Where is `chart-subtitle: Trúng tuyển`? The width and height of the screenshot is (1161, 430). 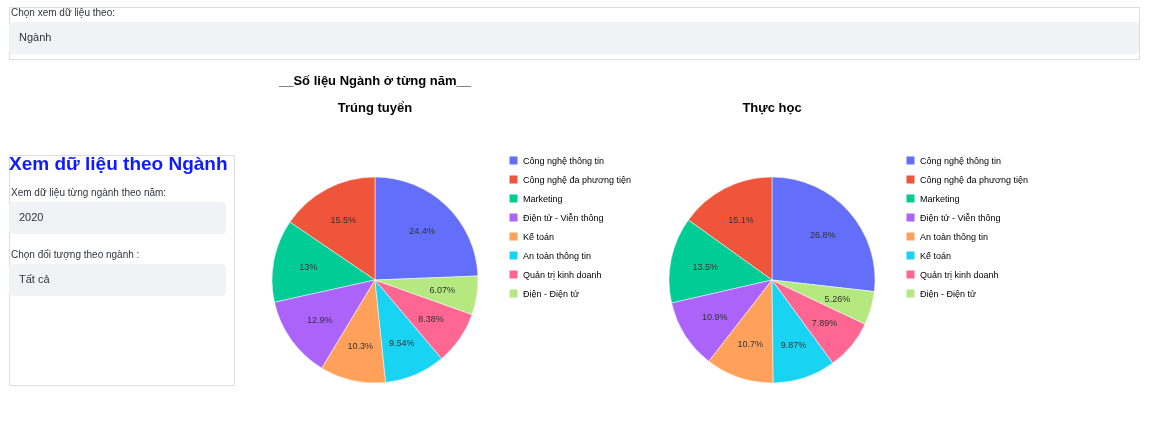
chart-subtitle: Trúng tuyển is located at coordinates (375, 107).